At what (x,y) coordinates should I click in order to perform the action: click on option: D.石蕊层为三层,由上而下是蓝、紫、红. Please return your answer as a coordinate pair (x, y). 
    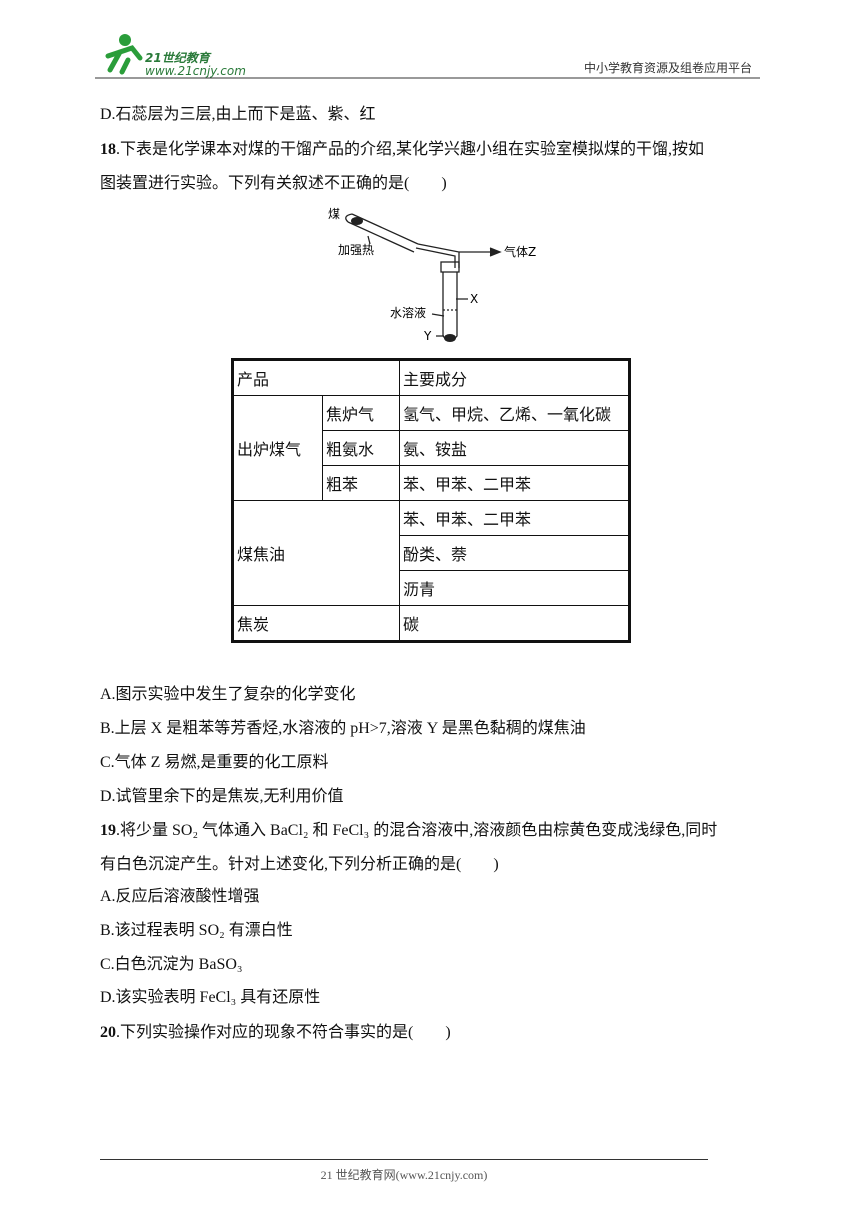
    Looking at the image, I should click on (238, 114).